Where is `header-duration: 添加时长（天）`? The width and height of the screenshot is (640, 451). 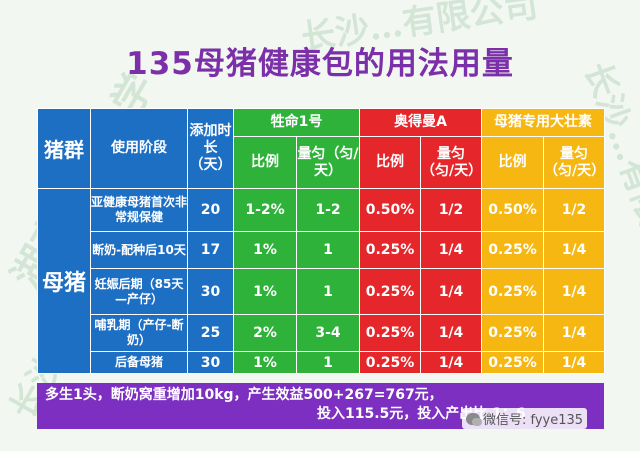 header-duration: 添加时长（天） is located at coordinates (210, 148).